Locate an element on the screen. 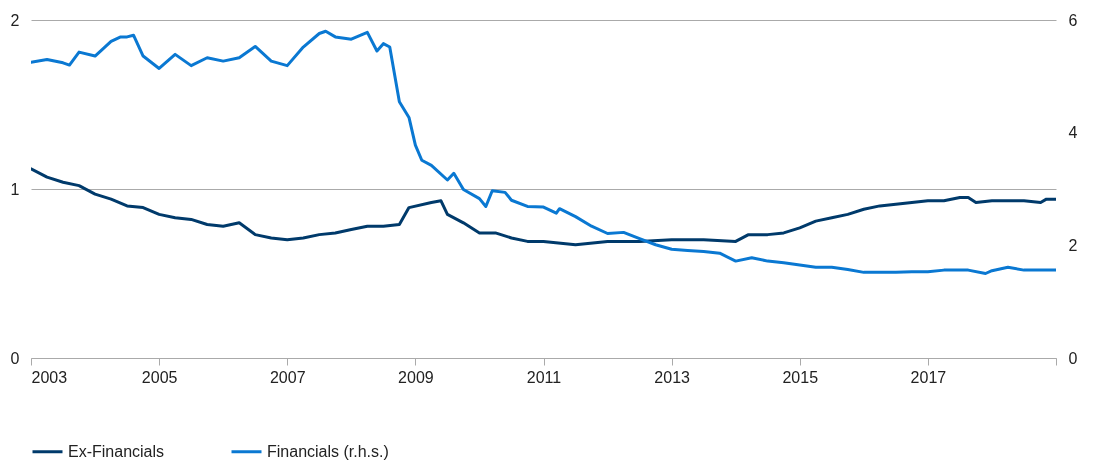  x-tick-label: 2011 is located at coordinates (544, 377).